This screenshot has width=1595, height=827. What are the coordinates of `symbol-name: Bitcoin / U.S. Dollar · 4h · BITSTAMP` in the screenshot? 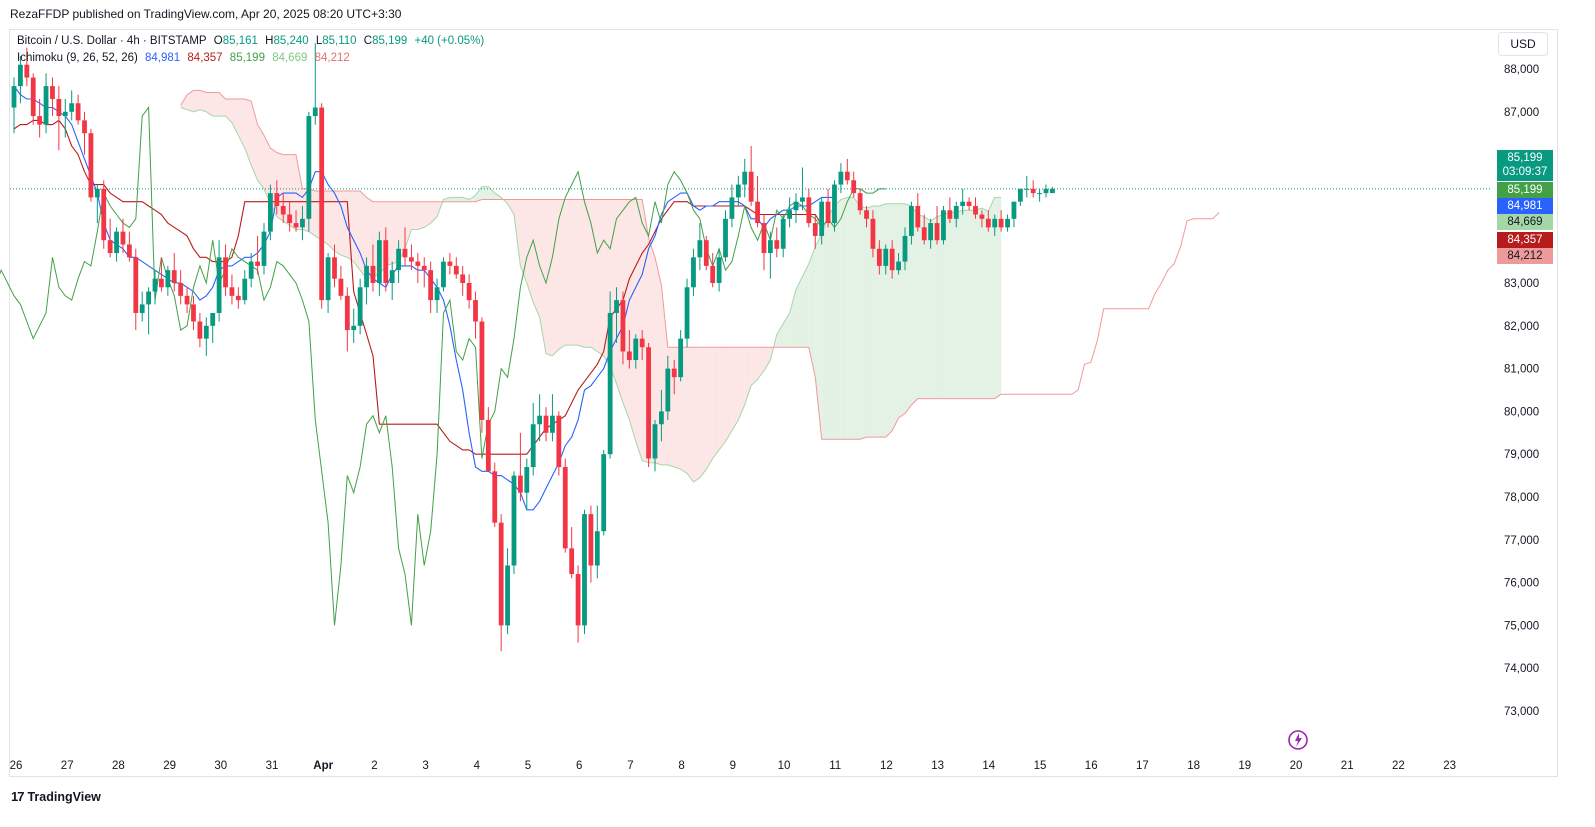 It's located at (112, 41).